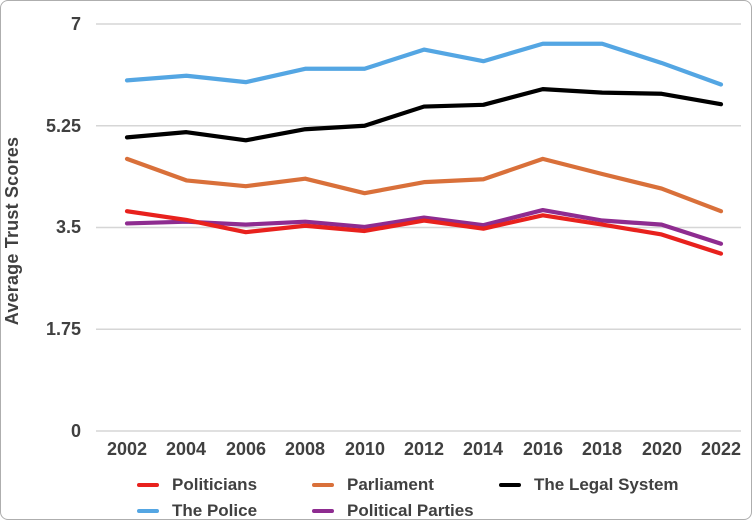  What do you see at coordinates (75, 24) in the screenshot?
I see `y-tick-label: 7` at bounding box center [75, 24].